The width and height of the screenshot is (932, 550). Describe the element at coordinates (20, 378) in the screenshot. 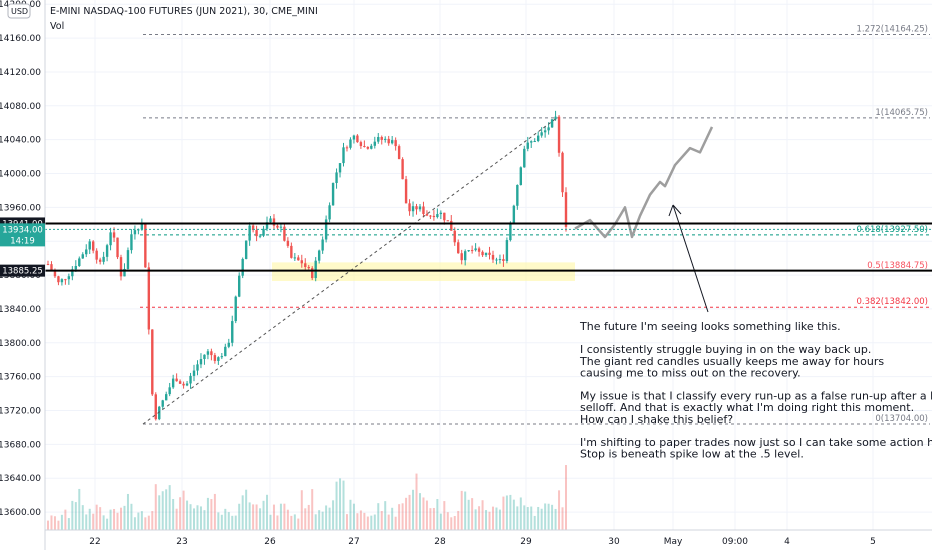

I see `price-tick-label: 13760.00` at that location.